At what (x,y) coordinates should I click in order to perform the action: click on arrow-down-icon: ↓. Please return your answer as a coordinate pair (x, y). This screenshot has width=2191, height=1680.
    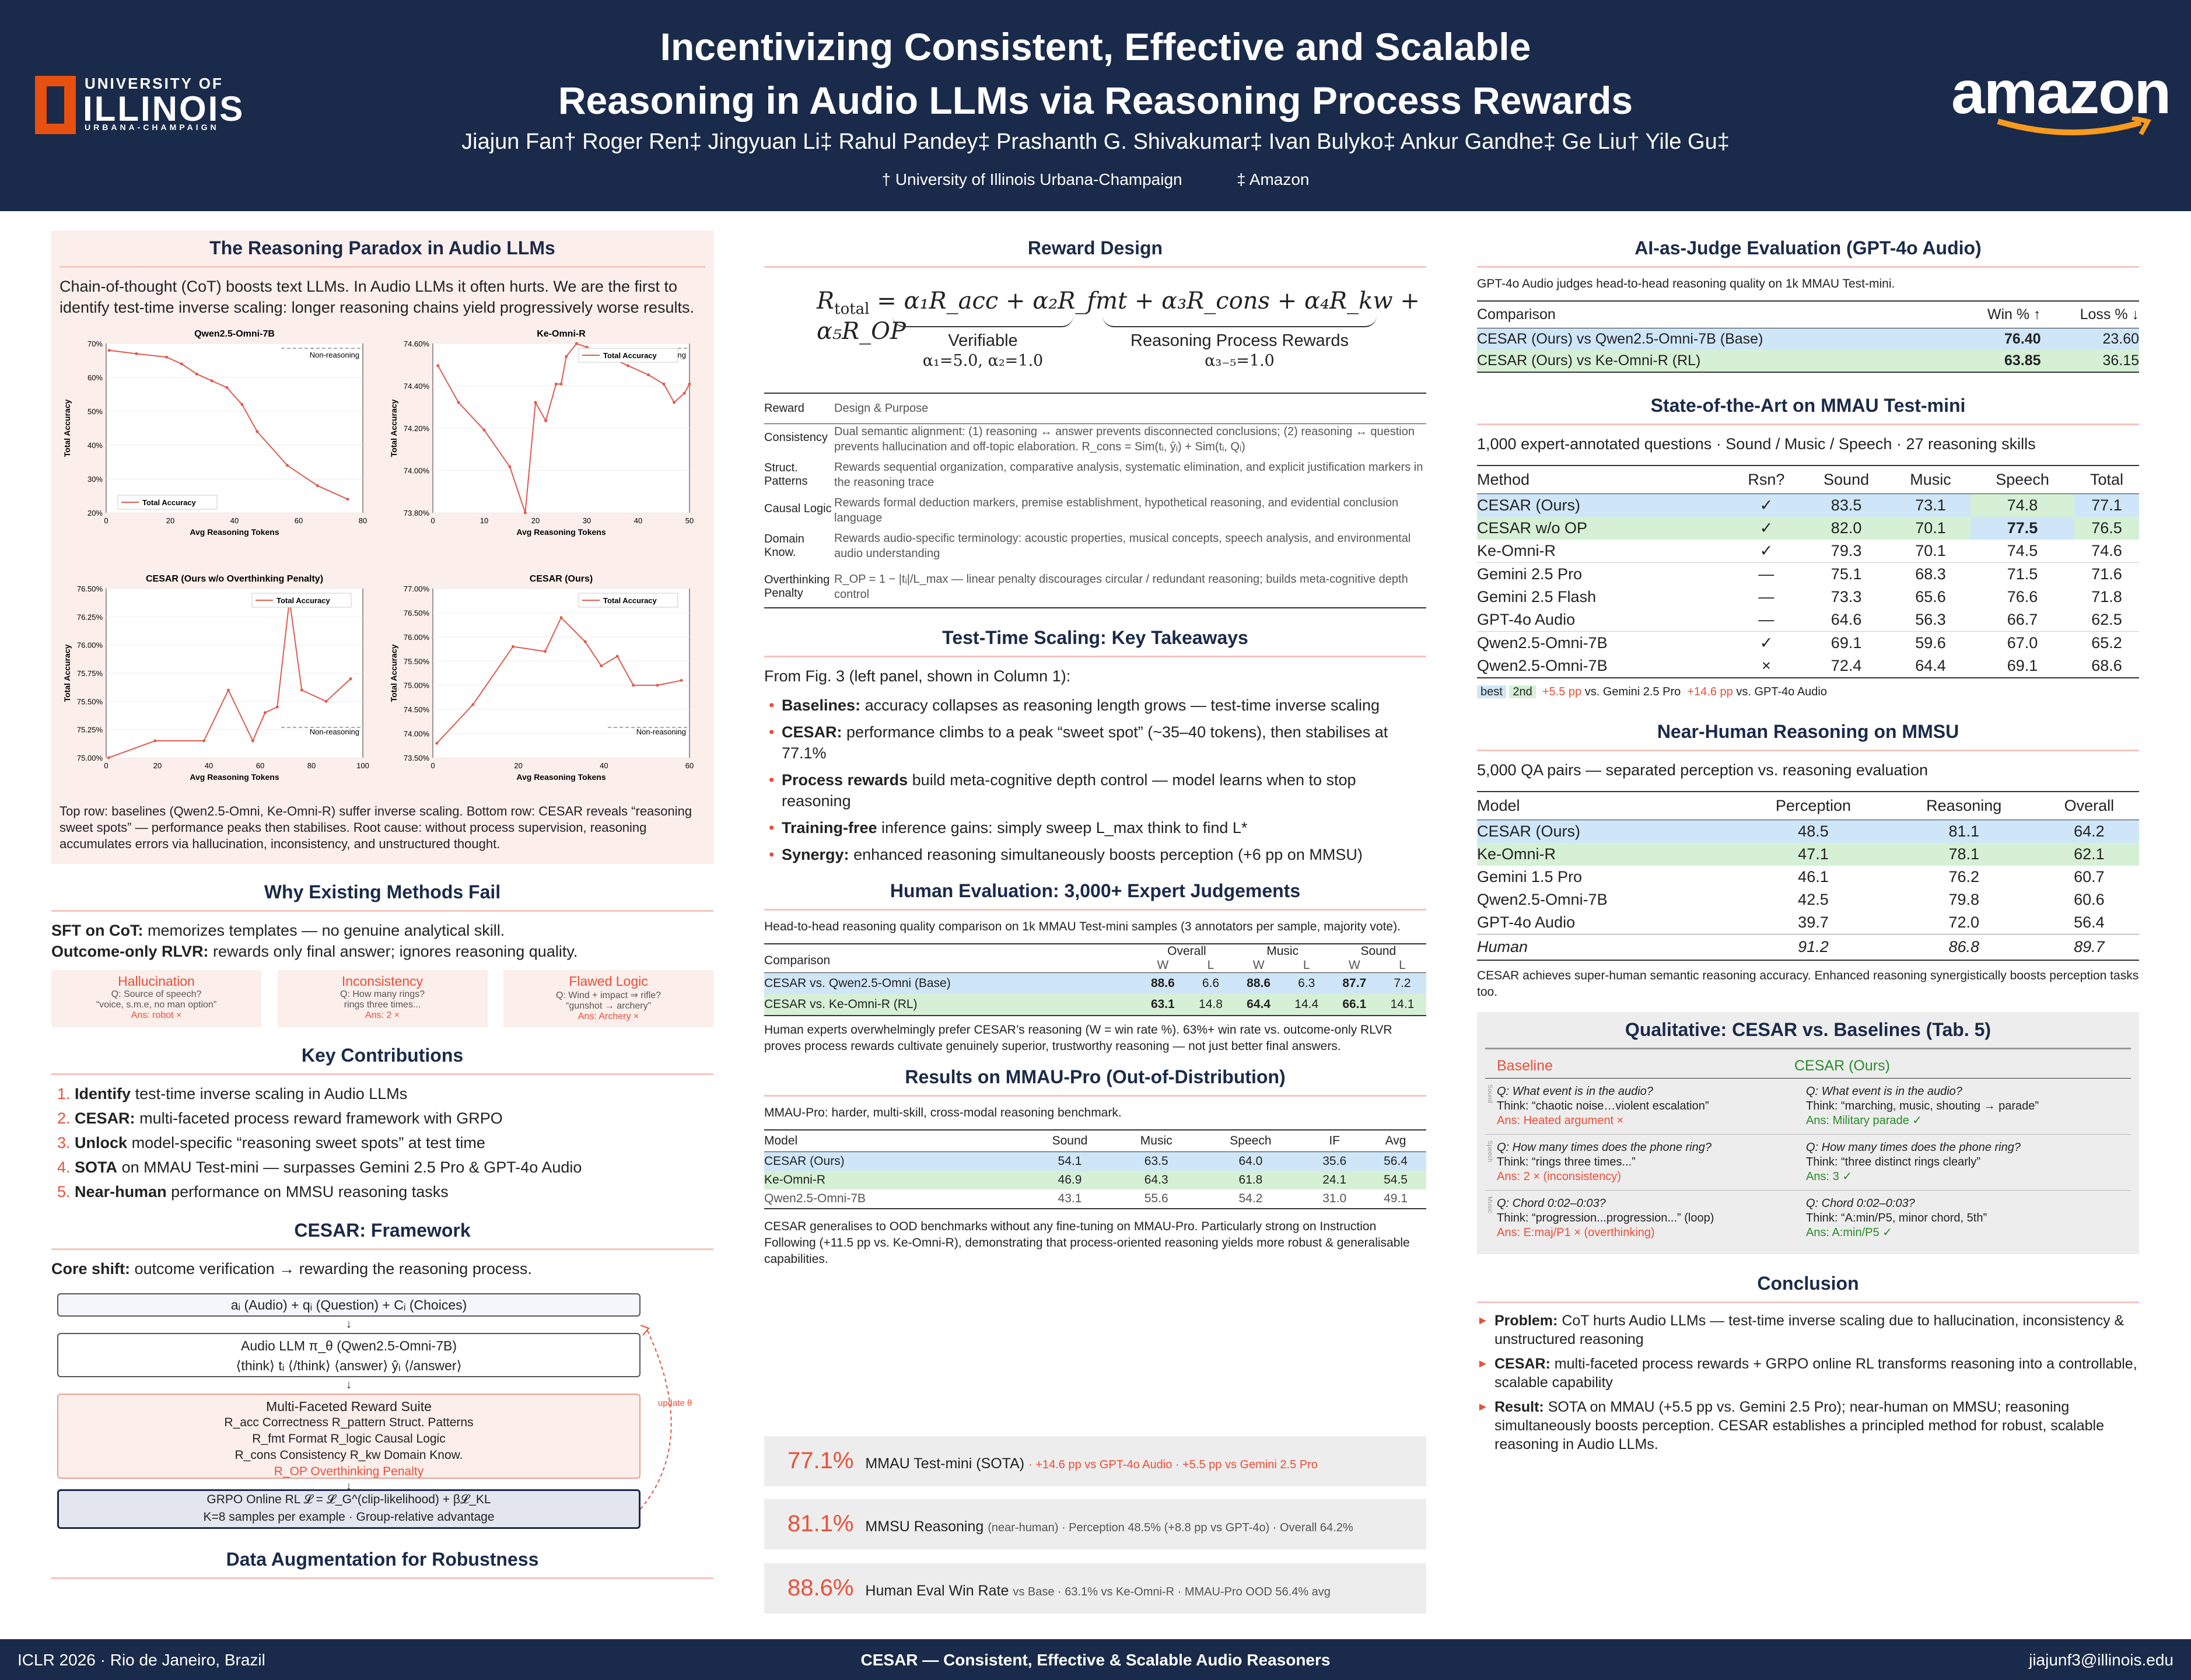
    Looking at the image, I should click on (349, 1324).